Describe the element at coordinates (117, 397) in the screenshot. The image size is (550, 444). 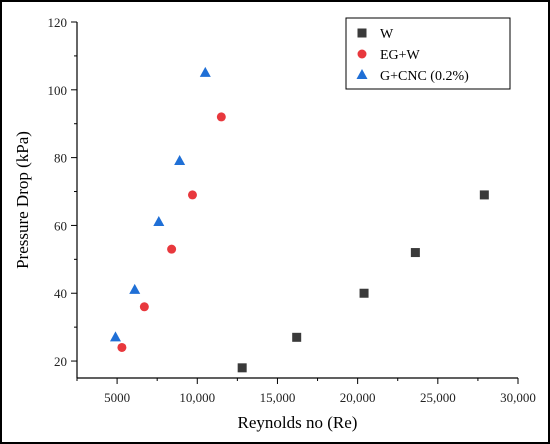
I see `x-tick-label: 5000` at that location.